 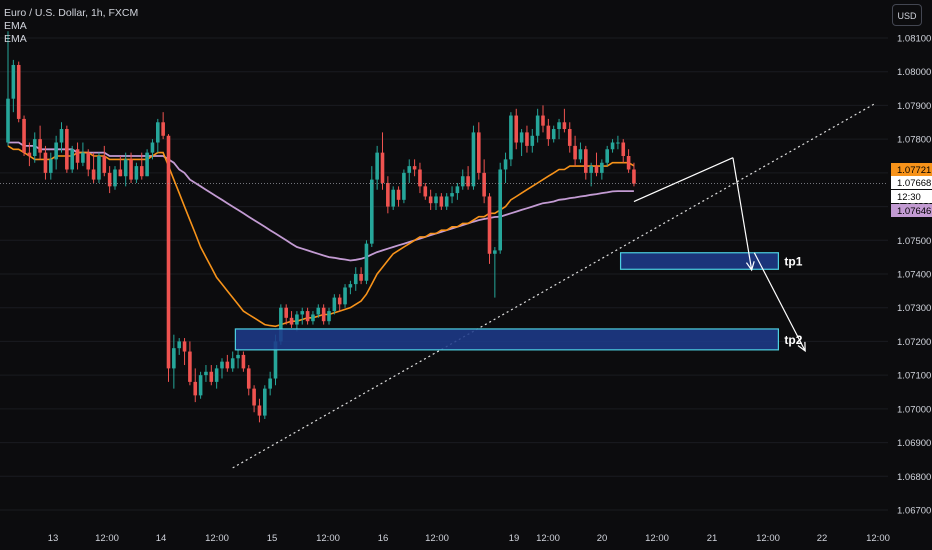 I want to click on price-label-current: 1.07668, so click(x=911, y=182).